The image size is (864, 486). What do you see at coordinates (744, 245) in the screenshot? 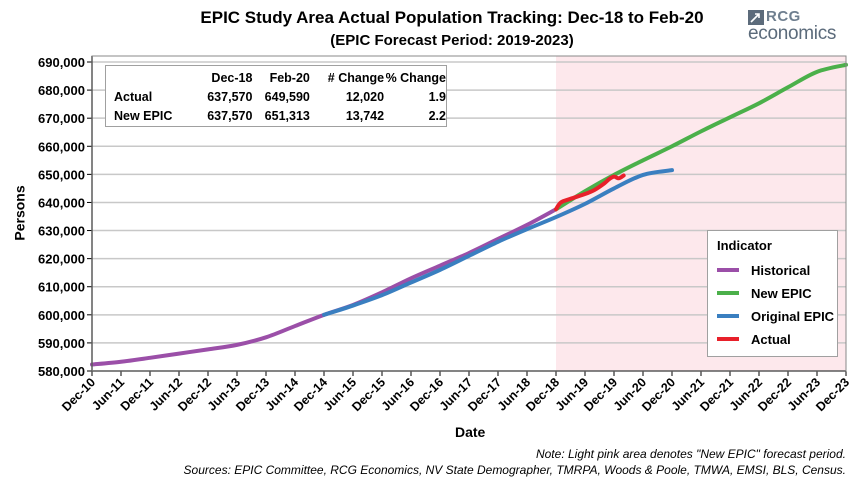
I see `legend-title: Indicator` at bounding box center [744, 245].